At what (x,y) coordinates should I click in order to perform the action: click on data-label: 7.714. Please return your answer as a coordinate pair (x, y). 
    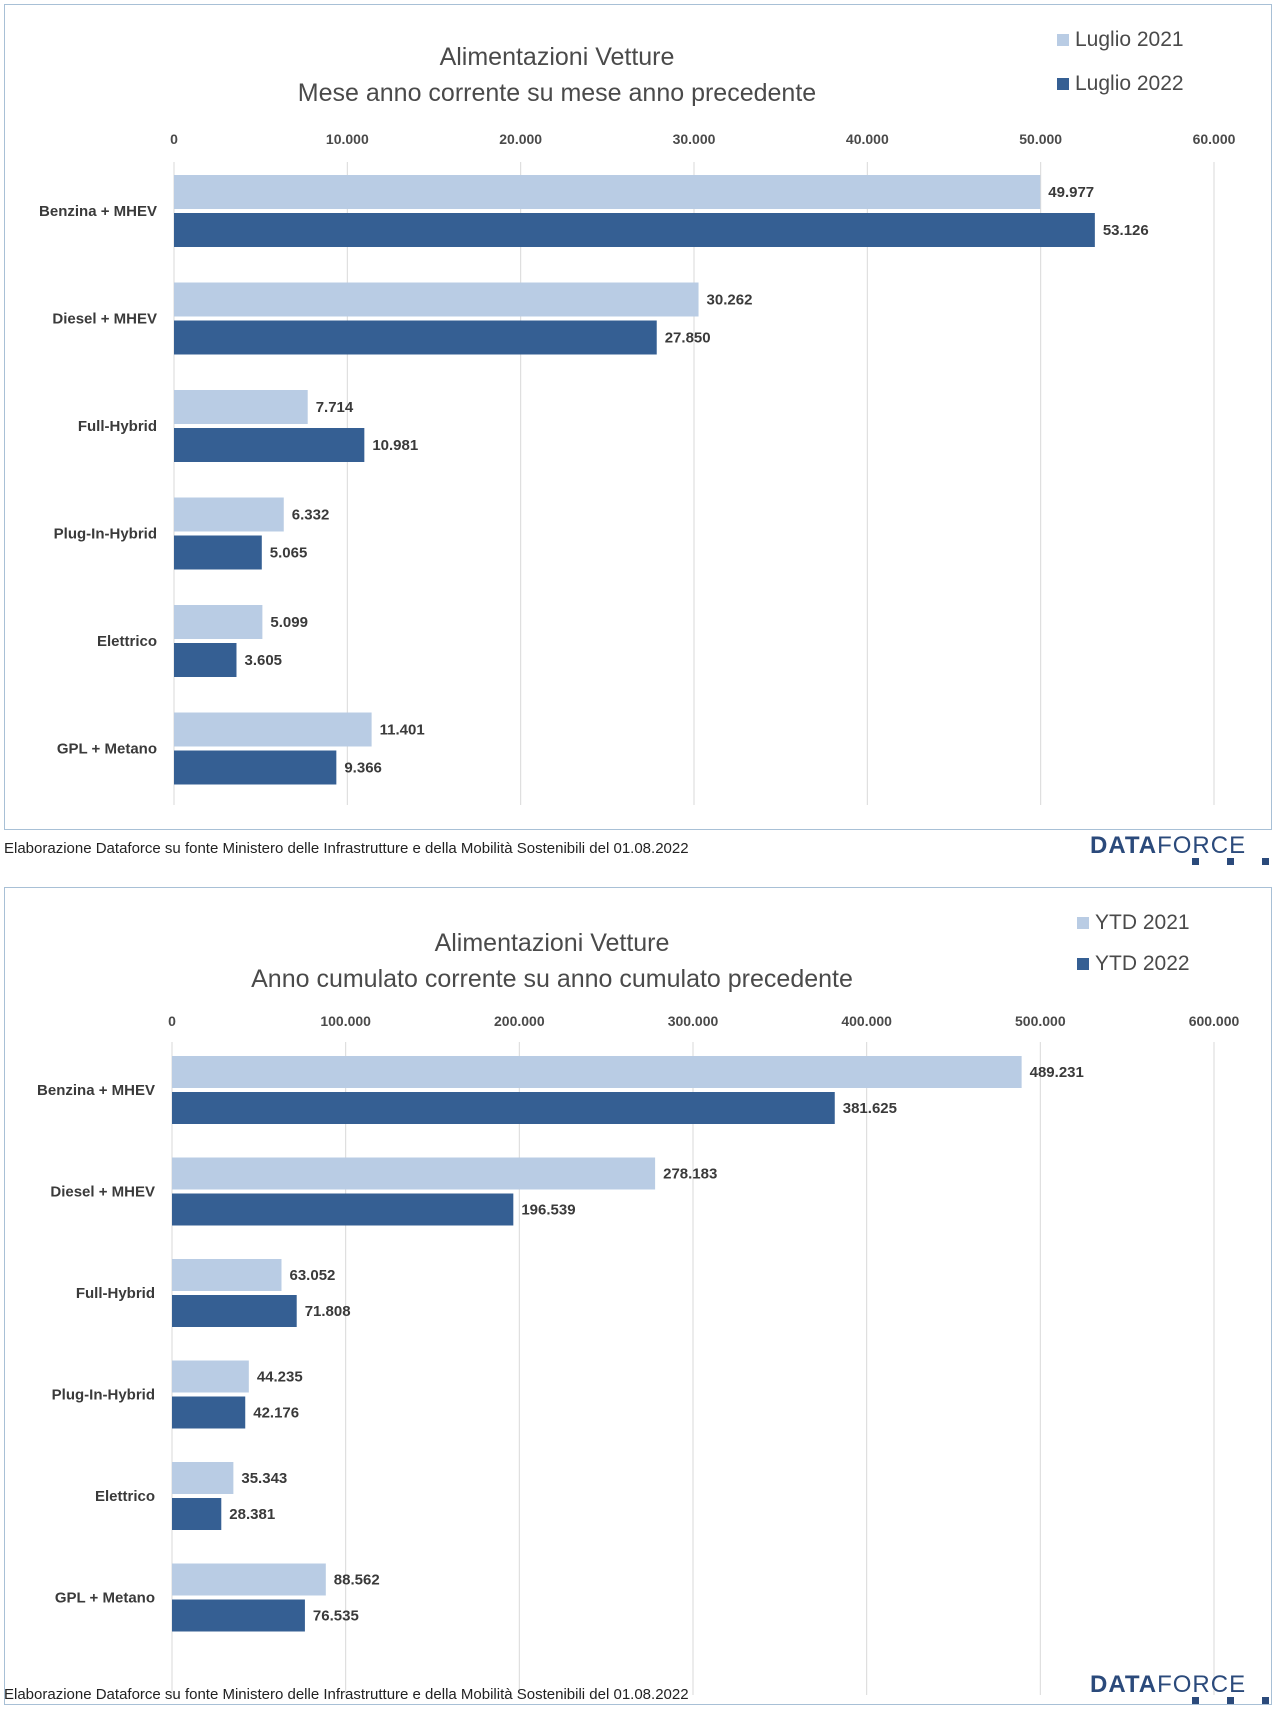
    Looking at the image, I should click on (335, 407).